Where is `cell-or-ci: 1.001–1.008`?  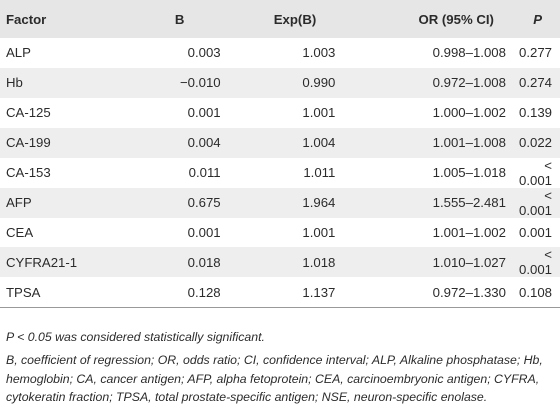 cell-or-ci: 1.001–1.008 is located at coordinates (469, 143).